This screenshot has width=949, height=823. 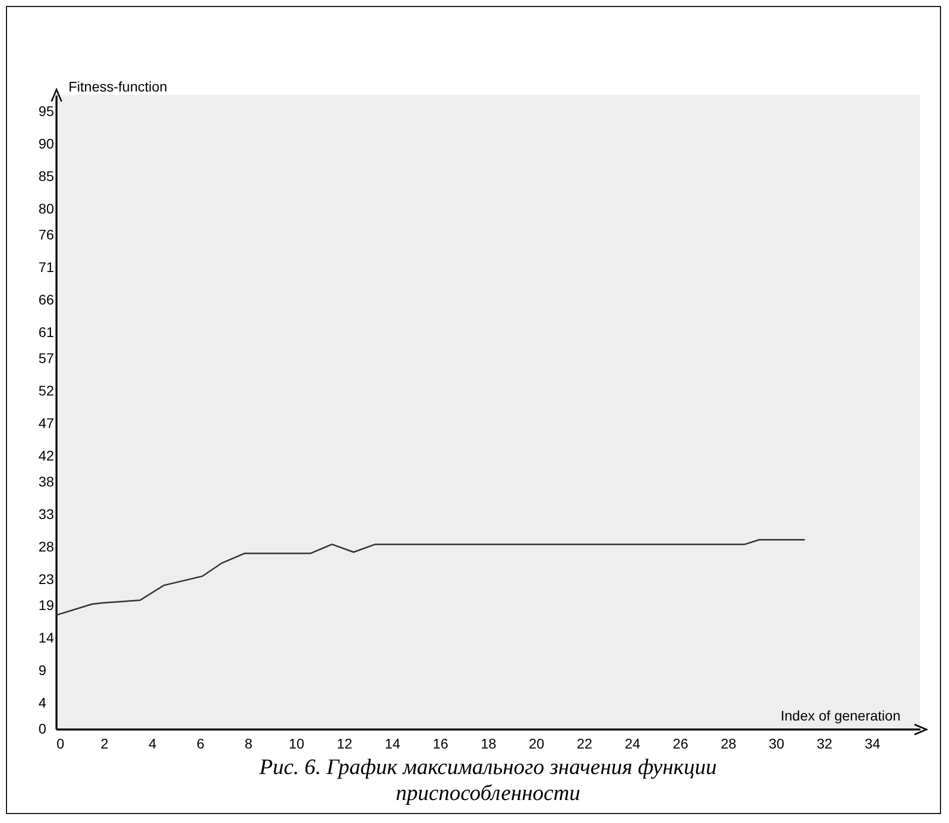 I want to click on y-tick-label: 33, so click(x=46, y=514).